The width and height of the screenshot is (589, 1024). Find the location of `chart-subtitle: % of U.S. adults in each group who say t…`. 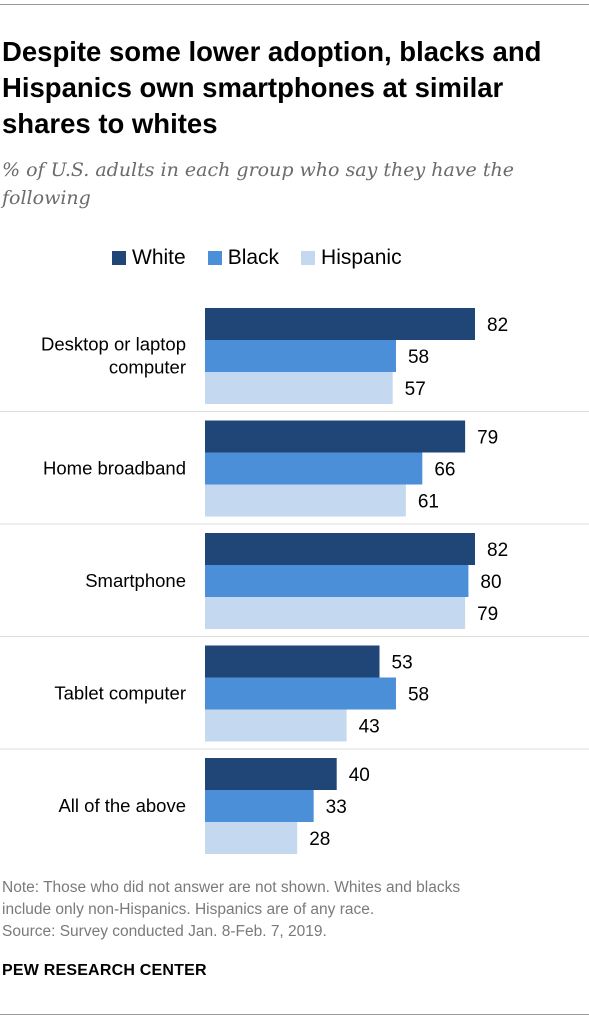

chart-subtitle: % of U.S. adults in each group who say t… is located at coordinates (258, 184).